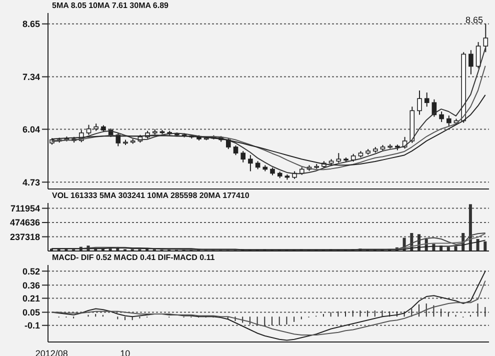  What do you see at coordinates (133, 257) in the screenshot?
I see `text: MACD- DIF 0.52 MACD 0.41 DIF-MACD 0.11` at bounding box center [133, 257].